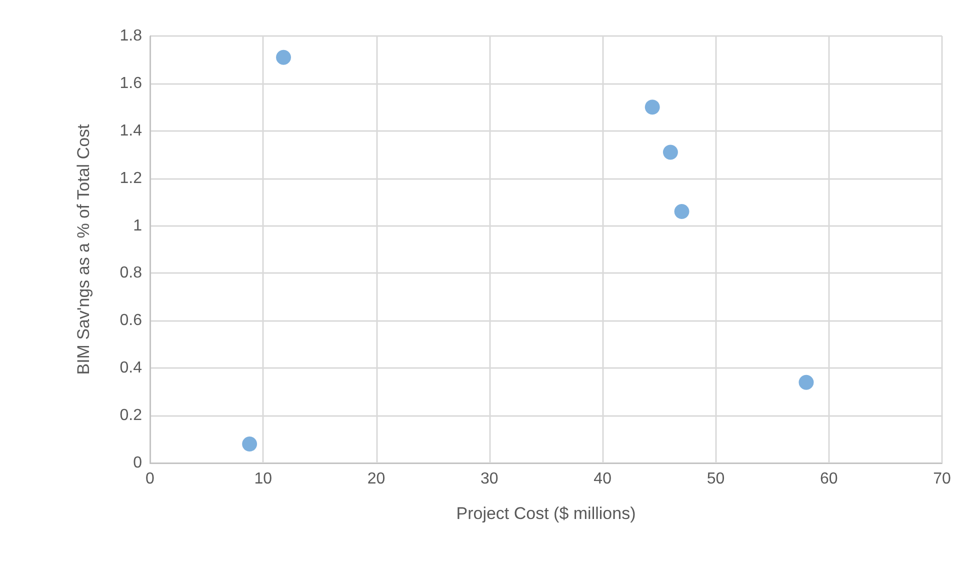 The image size is (963, 579). What do you see at coordinates (489, 479) in the screenshot?
I see `x-tick-label: 30` at bounding box center [489, 479].